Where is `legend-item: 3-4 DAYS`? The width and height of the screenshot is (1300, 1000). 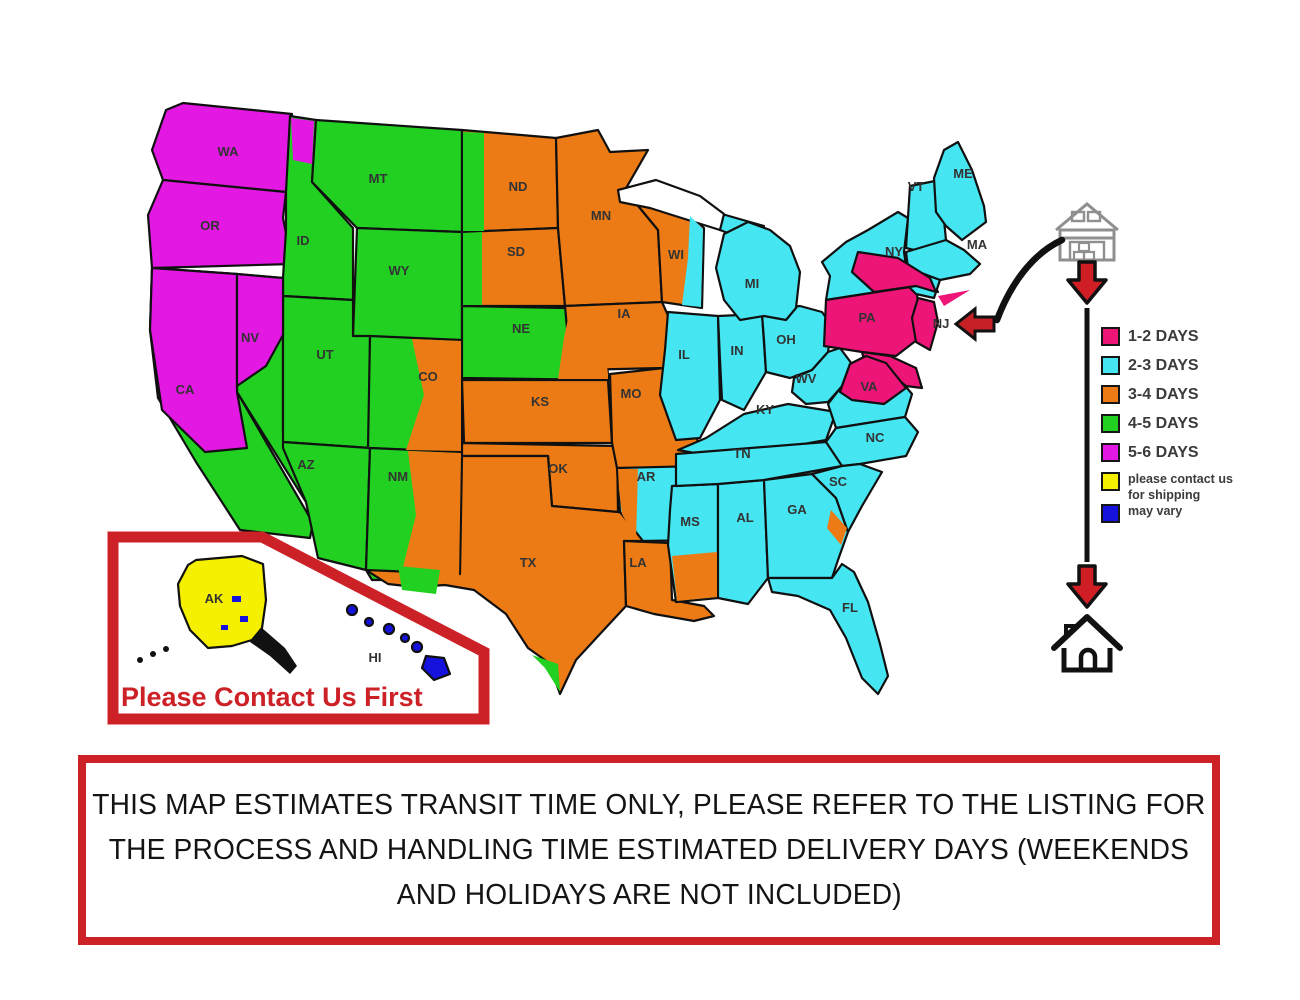 legend-item: 3-4 DAYS is located at coordinates (1196, 394).